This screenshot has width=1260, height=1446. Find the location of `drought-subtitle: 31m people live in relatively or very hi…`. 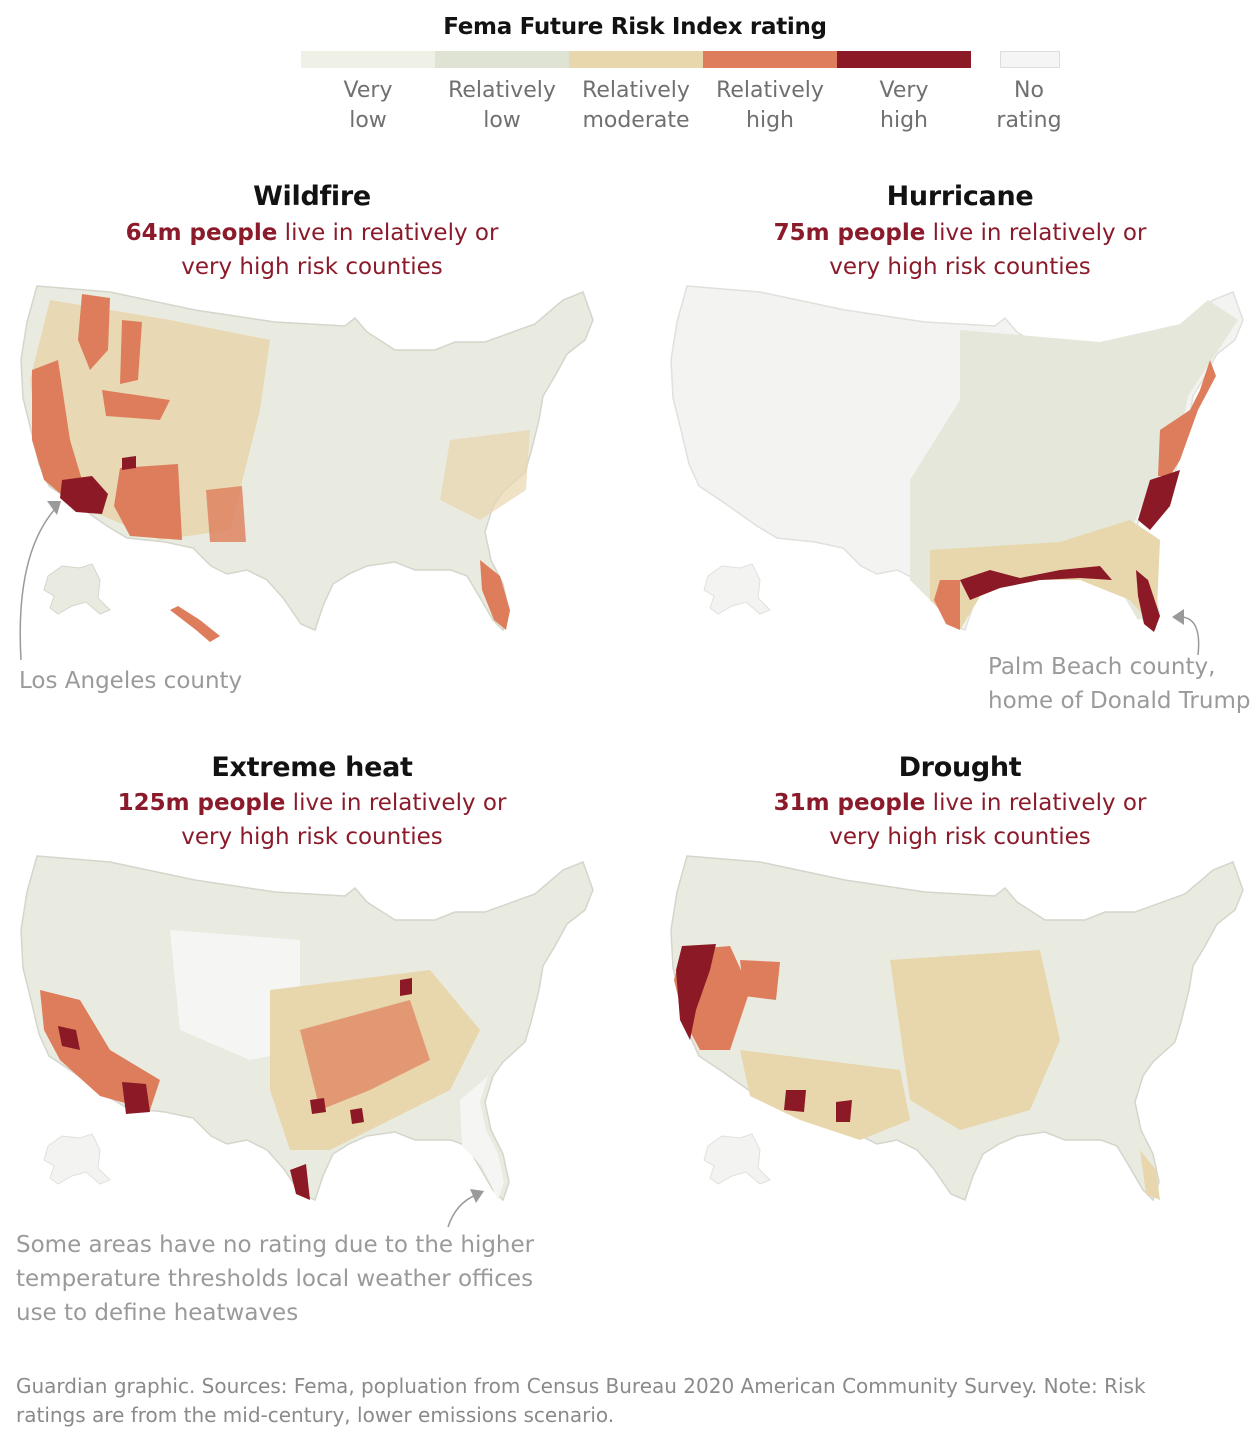

drought-subtitle: 31m people live in relatively or very hi… is located at coordinates (960, 820).